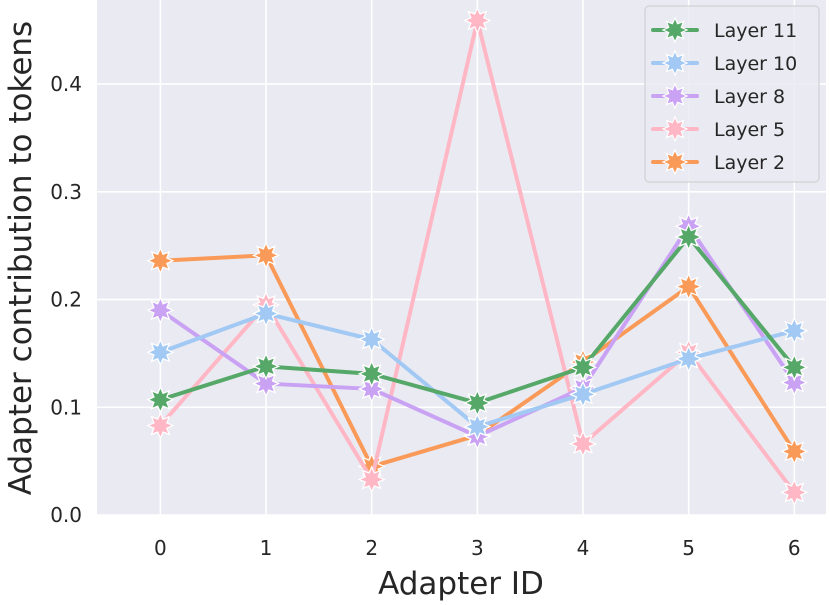 The height and width of the screenshot is (605, 830). What do you see at coordinates (749, 97) in the screenshot?
I see `legend-label: Layer 8` at bounding box center [749, 97].